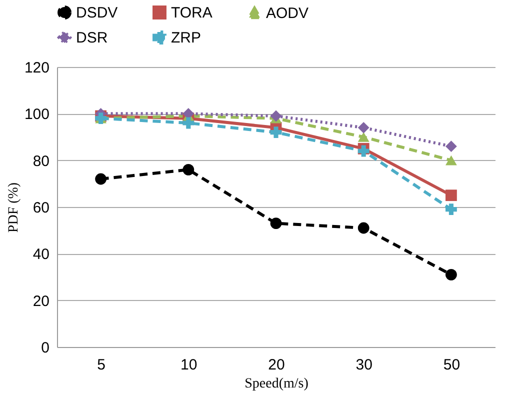  Describe the element at coordinates (364, 365) in the screenshot. I see `x-tick-label: 30` at that location.